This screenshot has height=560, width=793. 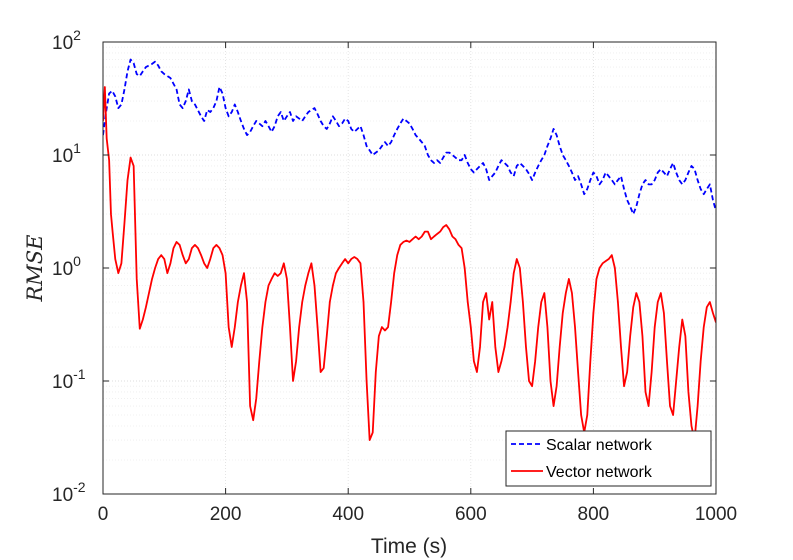 I want to click on y-axis-label: RMSE, so click(x=35, y=268).